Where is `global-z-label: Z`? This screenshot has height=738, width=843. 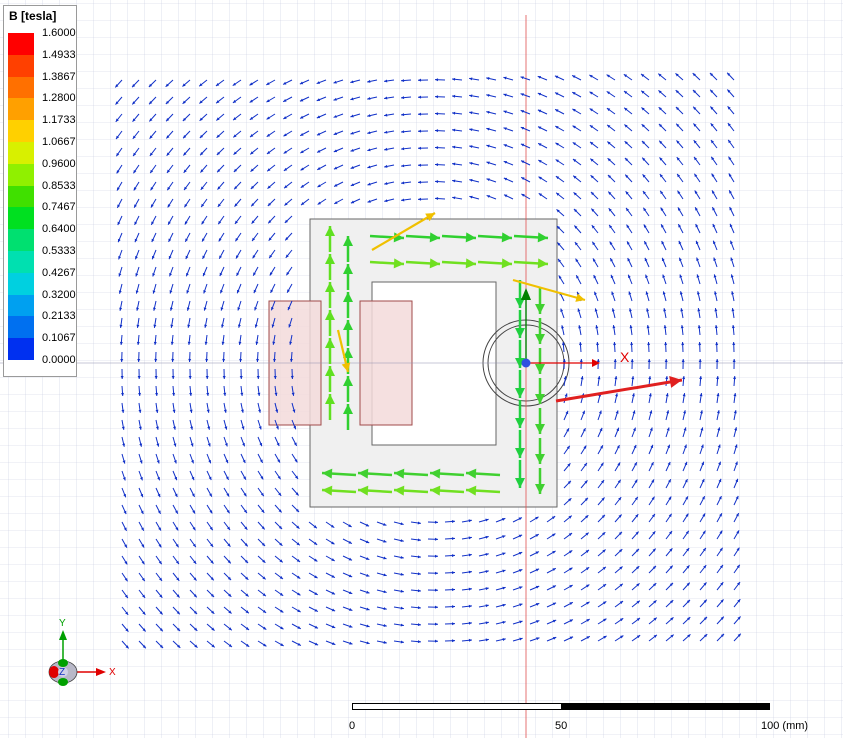
global-z-label: Z is located at coordinates (62, 672).